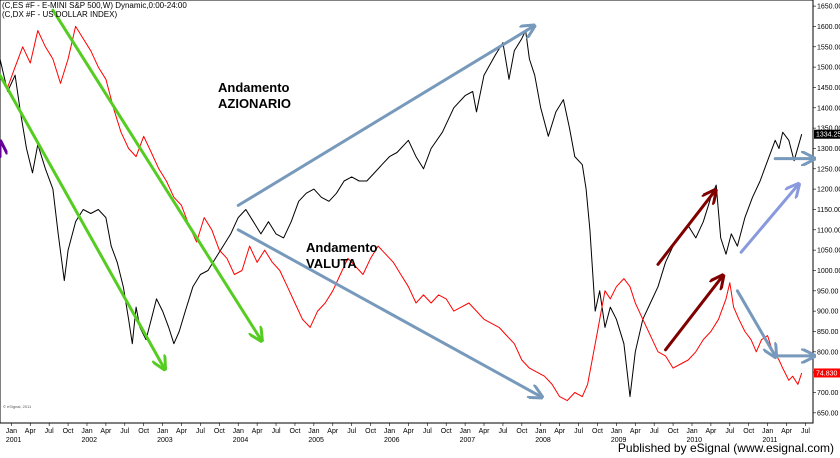 This screenshot has height=458, width=840. Describe the element at coordinates (828, 251) in the screenshot. I see `y-tick-label: 1050.00` at that location.